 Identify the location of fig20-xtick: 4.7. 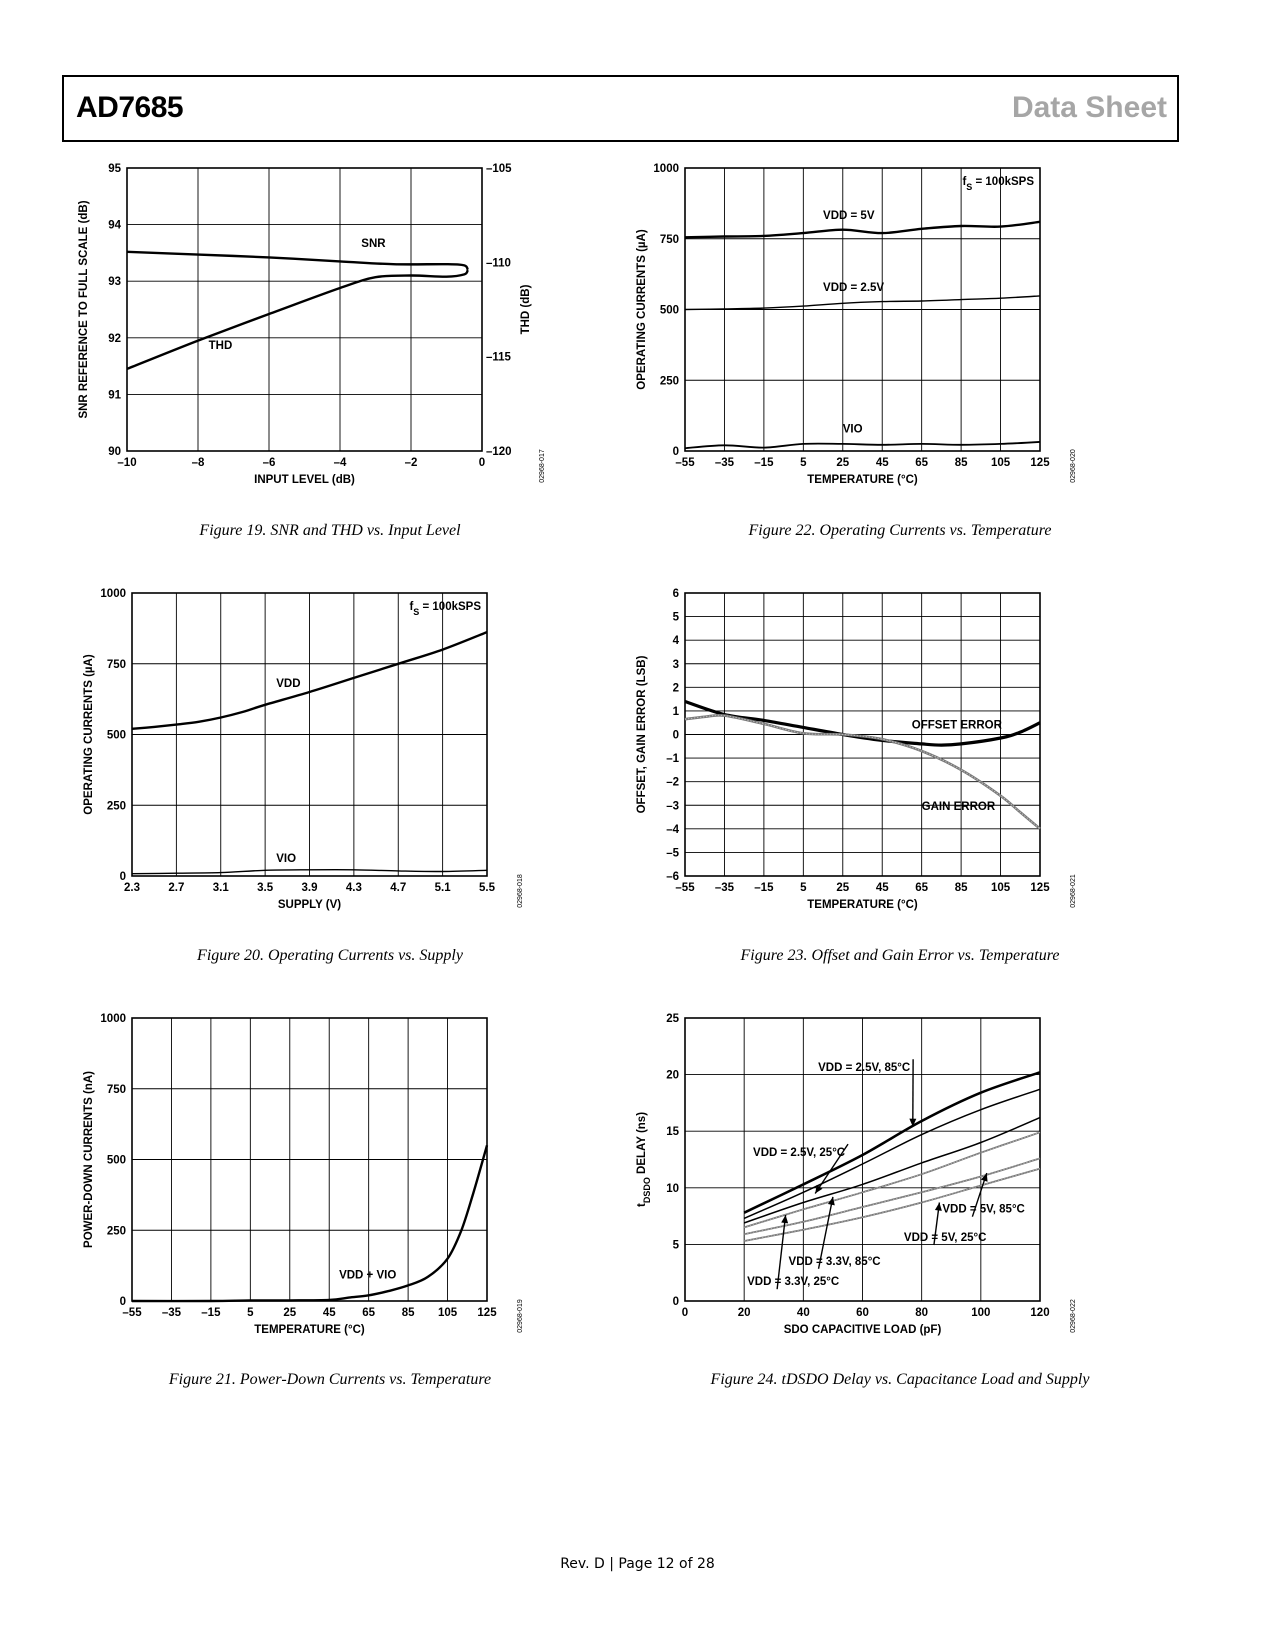
(398, 888).